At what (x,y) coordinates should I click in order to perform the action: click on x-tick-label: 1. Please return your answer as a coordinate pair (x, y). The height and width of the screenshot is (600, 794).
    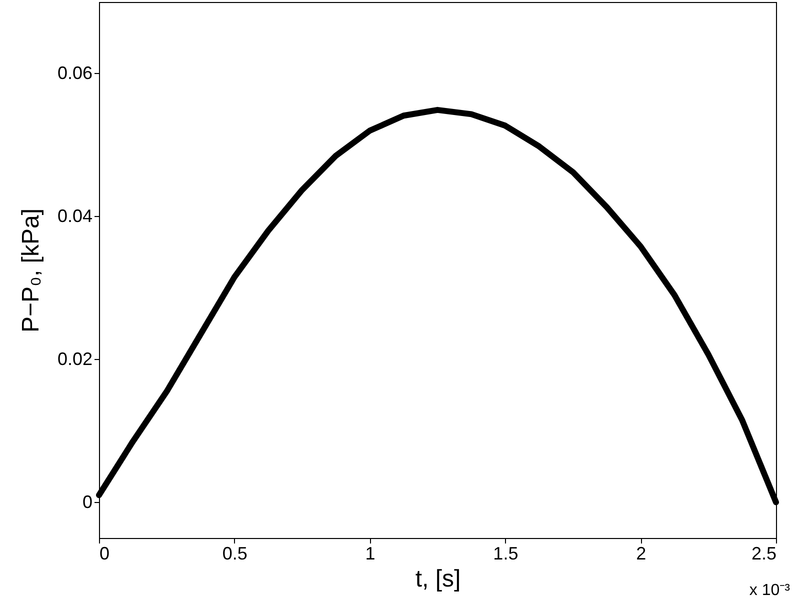
    Looking at the image, I should click on (370, 554).